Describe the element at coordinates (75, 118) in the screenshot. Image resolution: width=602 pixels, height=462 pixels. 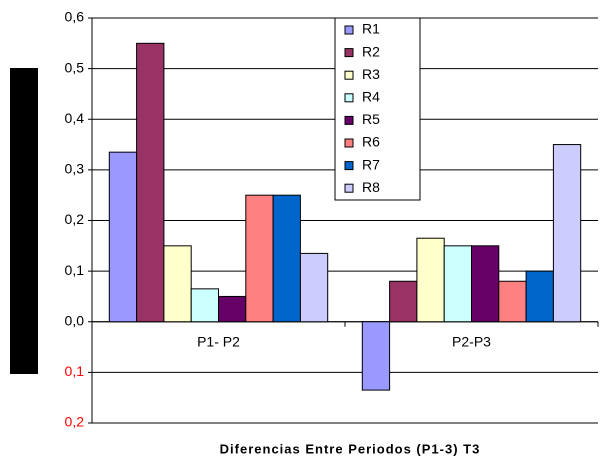
I see `y-tick-label: 0,4` at that location.